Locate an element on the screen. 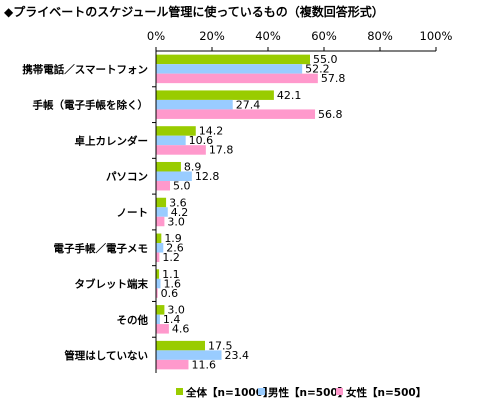  value-label: 55.0 is located at coordinates (325, 59).